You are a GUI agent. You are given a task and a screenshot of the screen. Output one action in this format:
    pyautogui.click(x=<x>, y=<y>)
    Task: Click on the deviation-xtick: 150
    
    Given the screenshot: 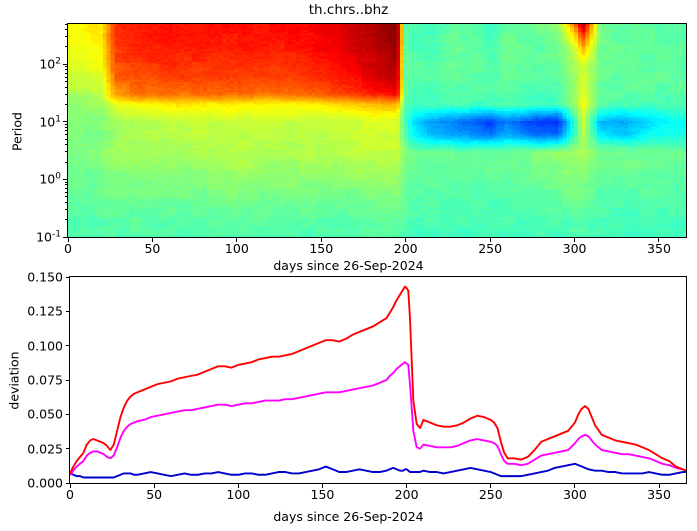 What is the action you would take?
    pyautogui.click(x=322, y=494)
    